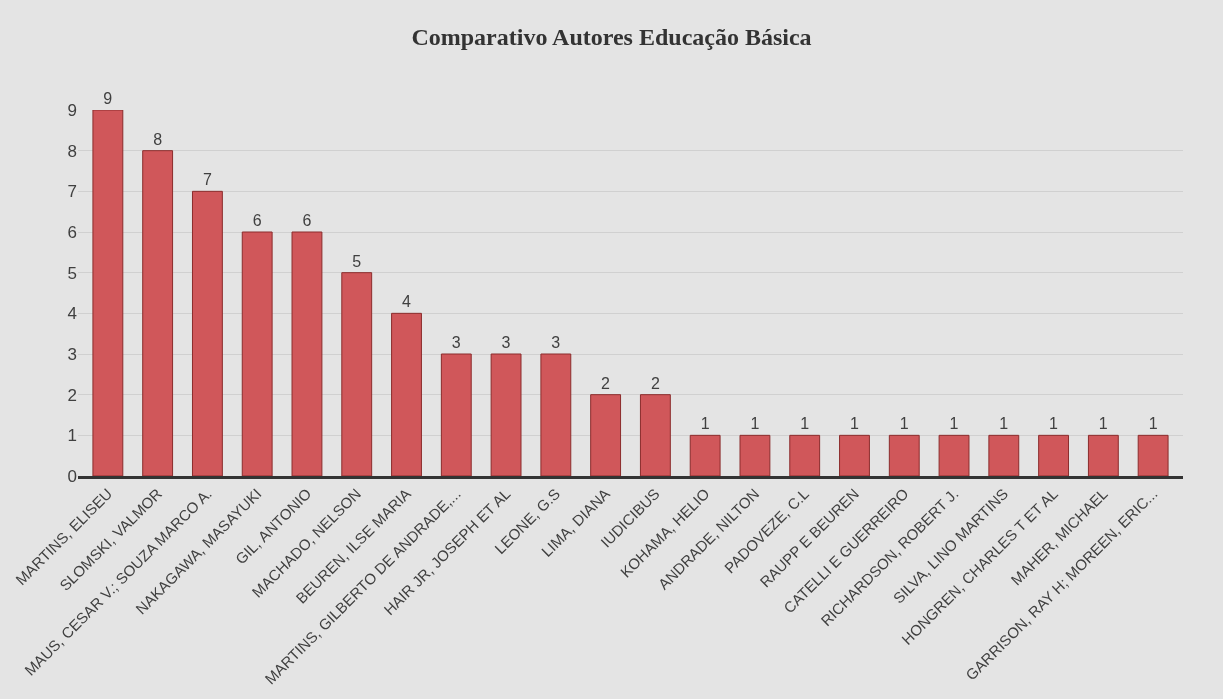 Image resolution: width=1223 pixels, height=699 pixels. I want to click on data-label: 7, so click(207, 180).